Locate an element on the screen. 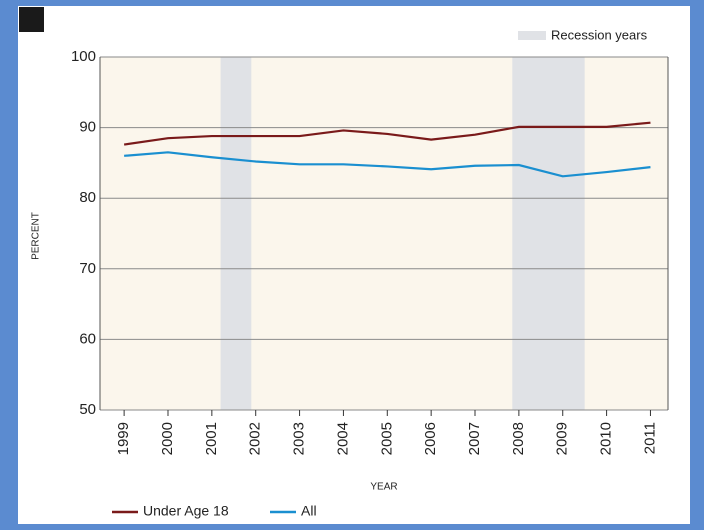 The width and height of the screenshot is (704, 530). x-tick-label: 2003 is located at coordinates (299, 438).